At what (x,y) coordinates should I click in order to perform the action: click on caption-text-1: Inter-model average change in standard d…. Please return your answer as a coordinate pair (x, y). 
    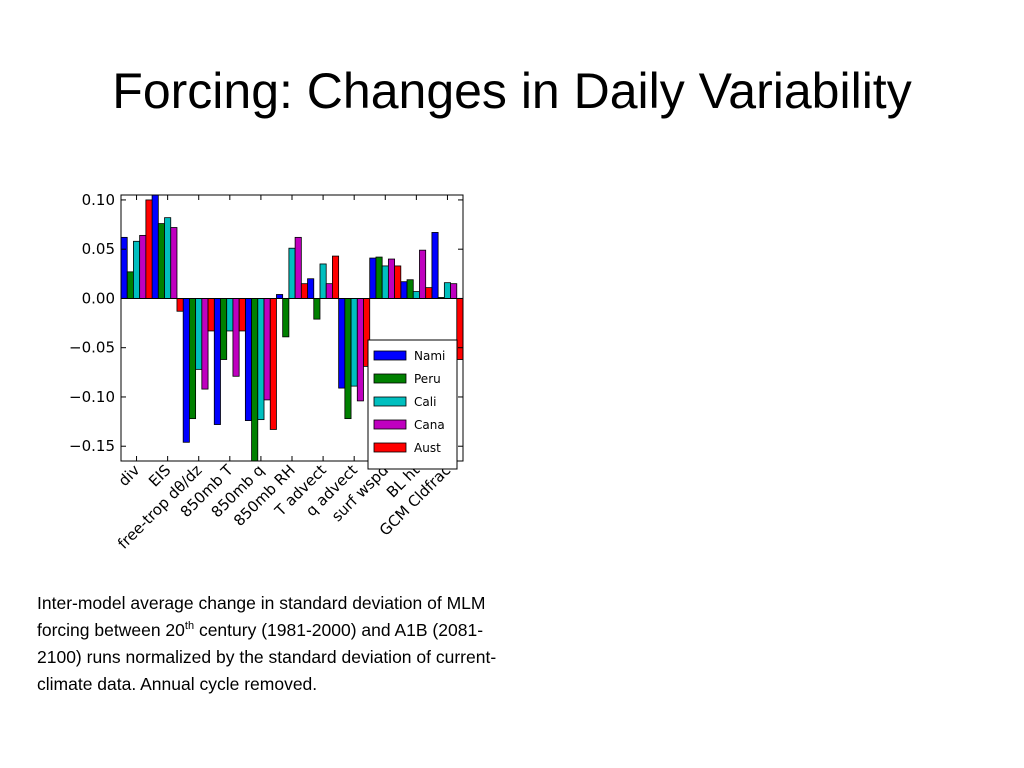
    Looking at the image, I should click on (261, 616).